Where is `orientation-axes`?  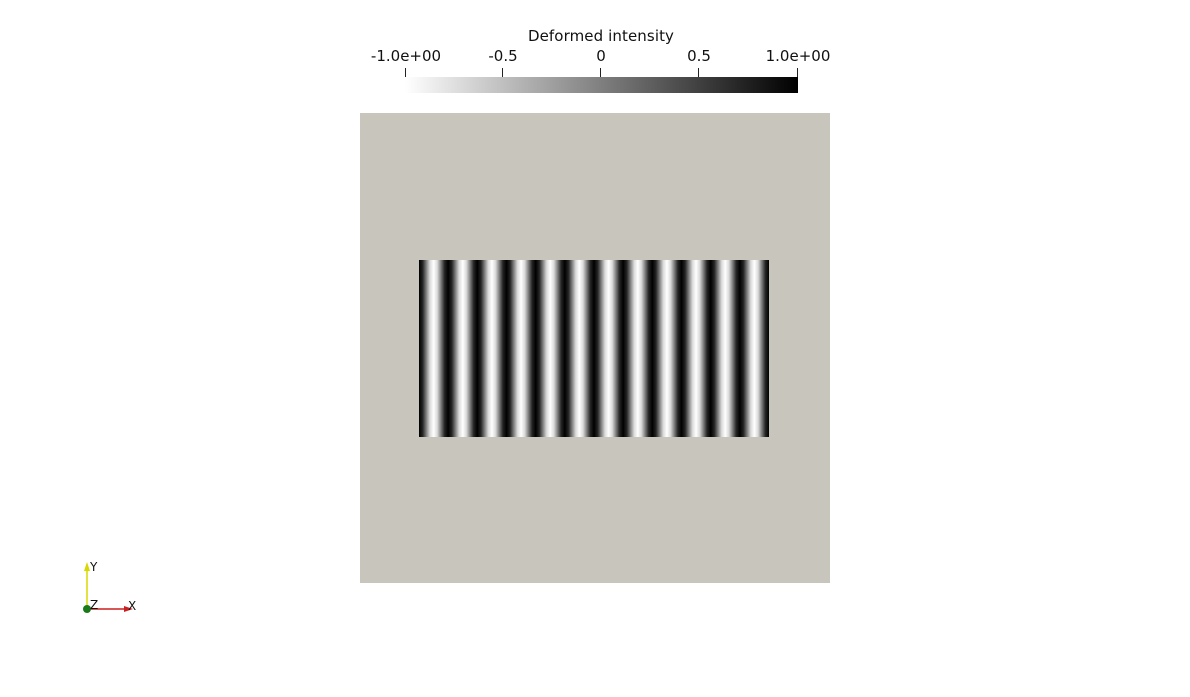
orientation-axes is located at coordinates (108, 587).